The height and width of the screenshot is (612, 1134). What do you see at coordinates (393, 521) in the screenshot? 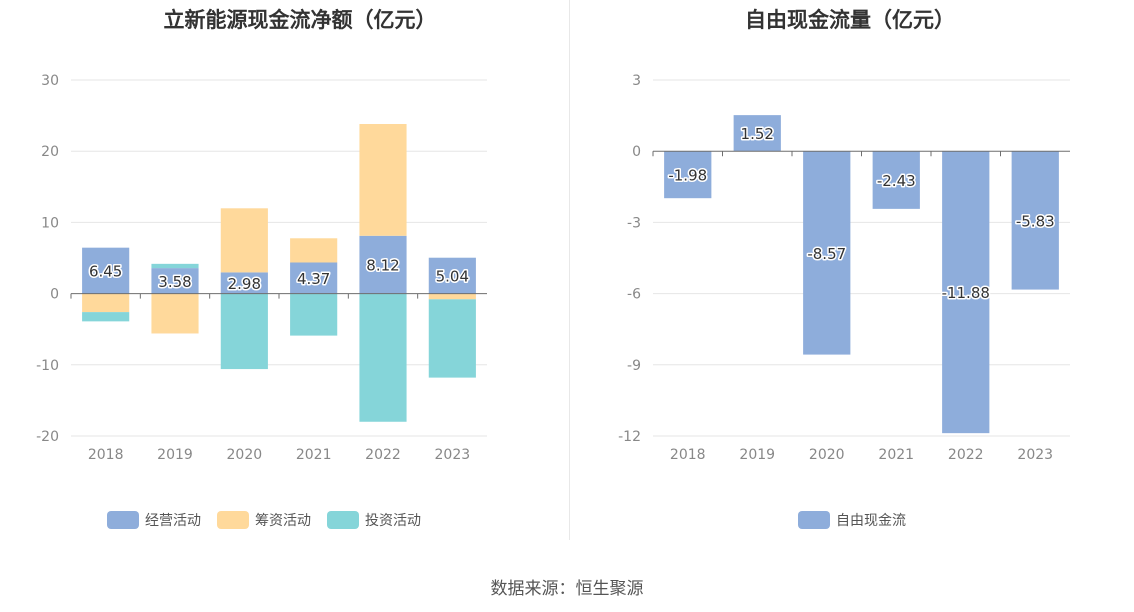
I see `legend-label: 投资活动` at bounding box center [393, 521].